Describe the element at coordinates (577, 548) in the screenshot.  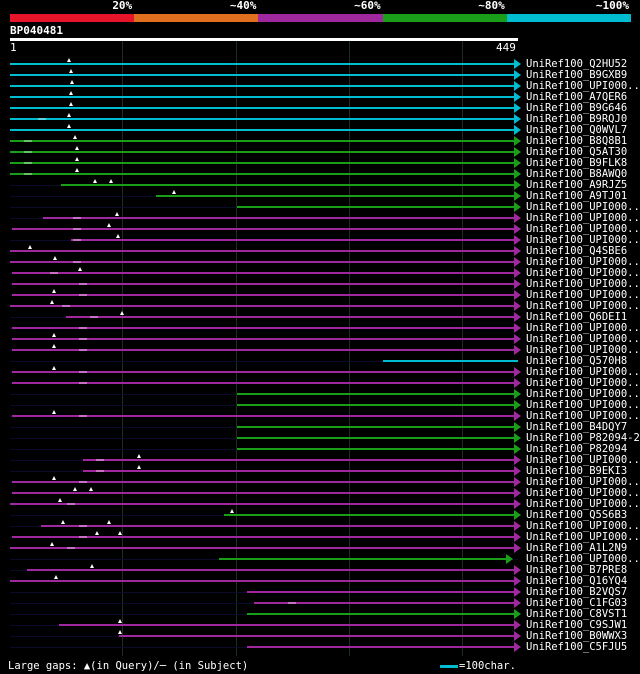
I see `hit-label-link: UniRef100_A1L2N9` at that location.